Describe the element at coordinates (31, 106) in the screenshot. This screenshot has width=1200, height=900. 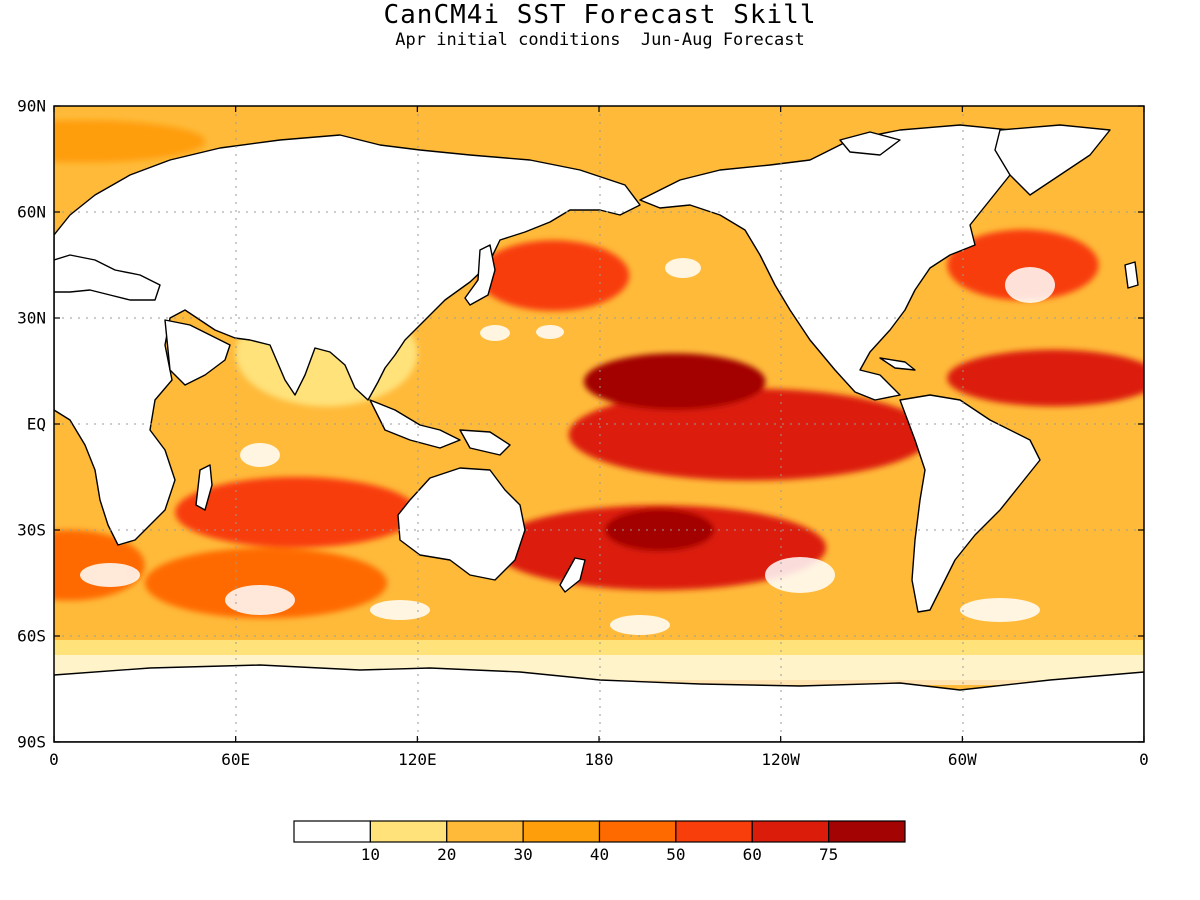
I see `y-tick-label: 90N` at that location.